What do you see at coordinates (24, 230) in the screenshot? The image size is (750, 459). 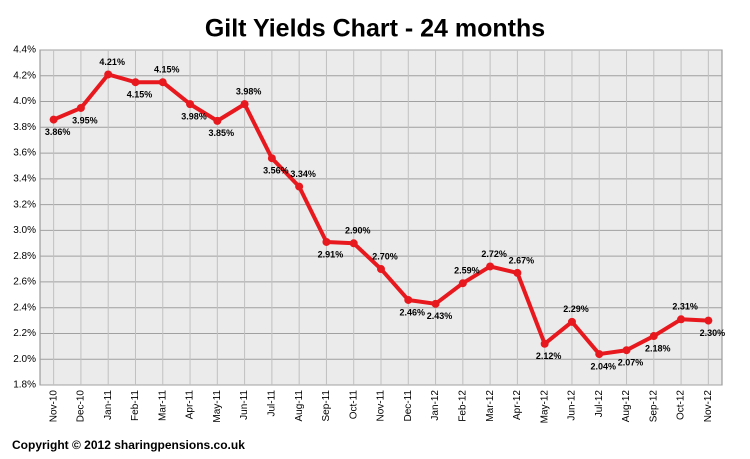 I see `y-tick-label: 3.0%` at bounding box center [24, 230].